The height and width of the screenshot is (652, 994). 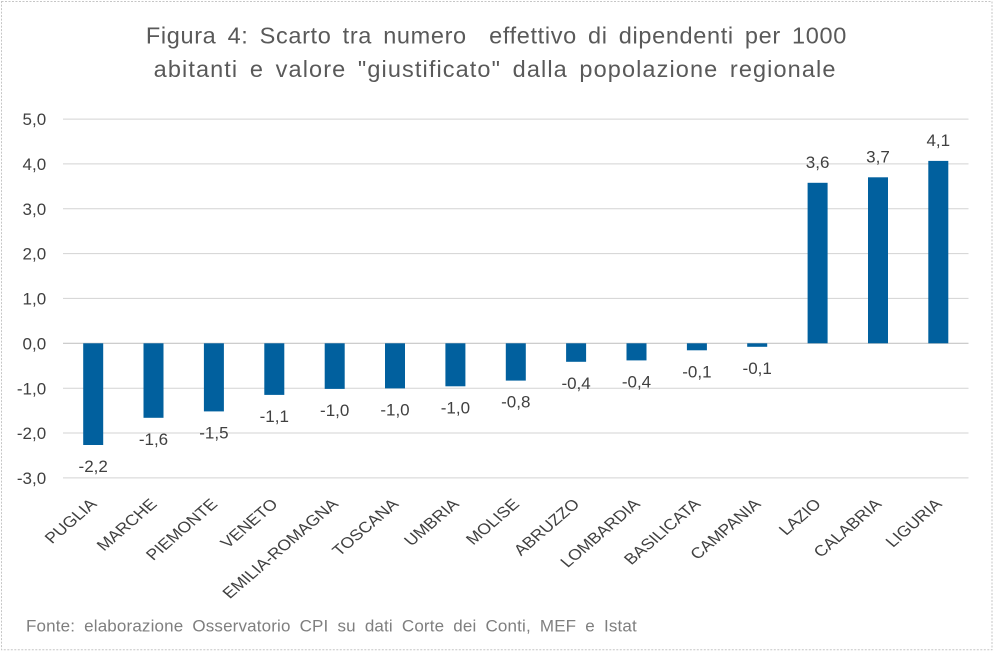 I want to click on svg-text: 0,0, so click(x=35, y=343).